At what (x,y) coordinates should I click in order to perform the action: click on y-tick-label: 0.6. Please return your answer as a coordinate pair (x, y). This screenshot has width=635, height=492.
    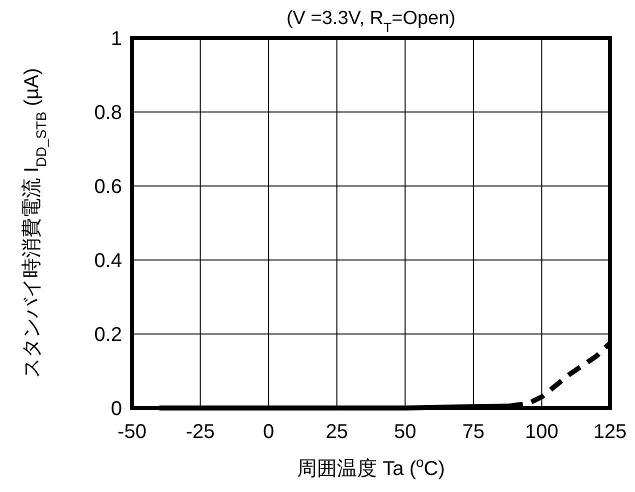
    Looking at the image, I should click on (108, 187).